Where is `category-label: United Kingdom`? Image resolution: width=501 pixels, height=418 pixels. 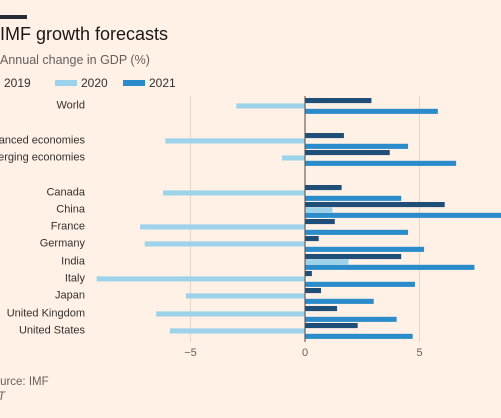
category-label: United Kingdom is located at coordinates (46, 314).